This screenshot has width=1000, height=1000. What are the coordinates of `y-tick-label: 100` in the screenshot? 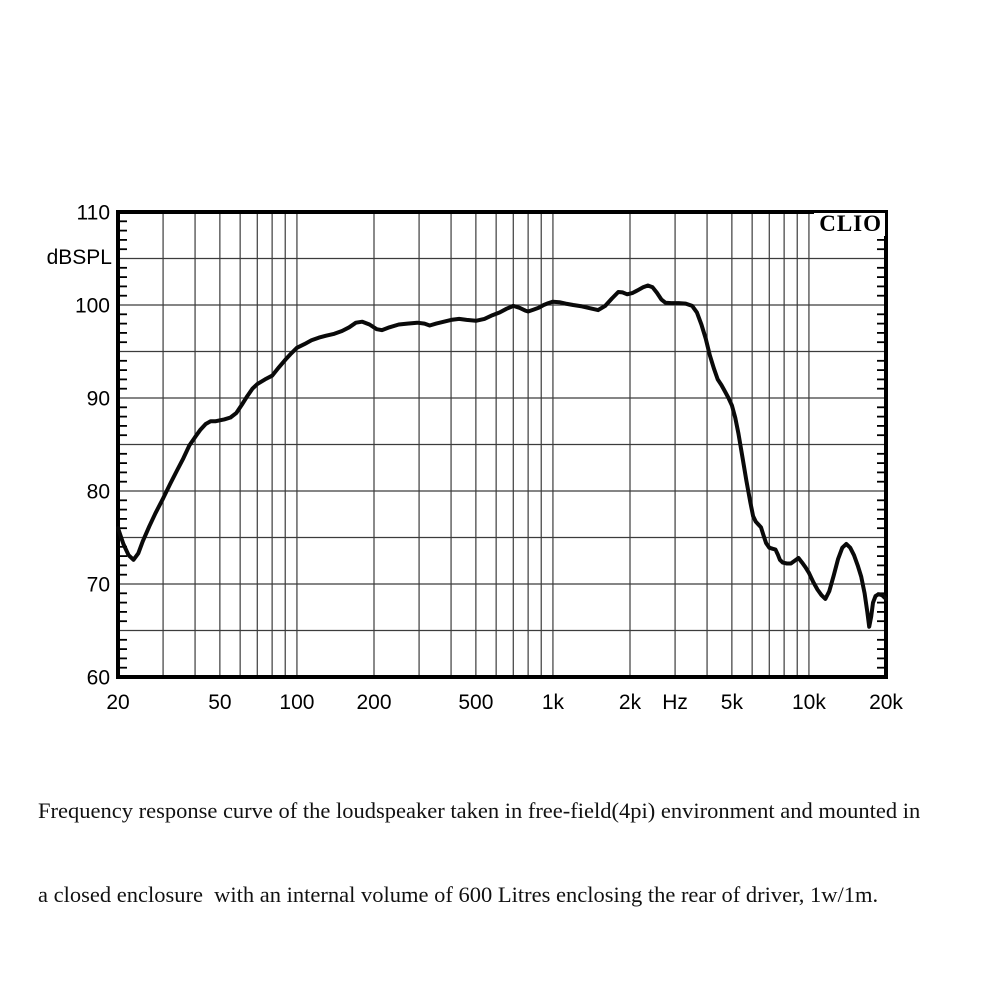 It's located at (92, 305).